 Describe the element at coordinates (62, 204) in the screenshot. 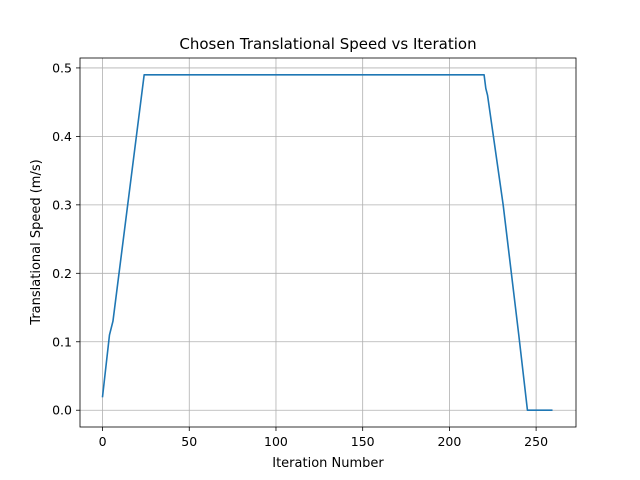

I see `y-tick-label: 0.3` at that location.